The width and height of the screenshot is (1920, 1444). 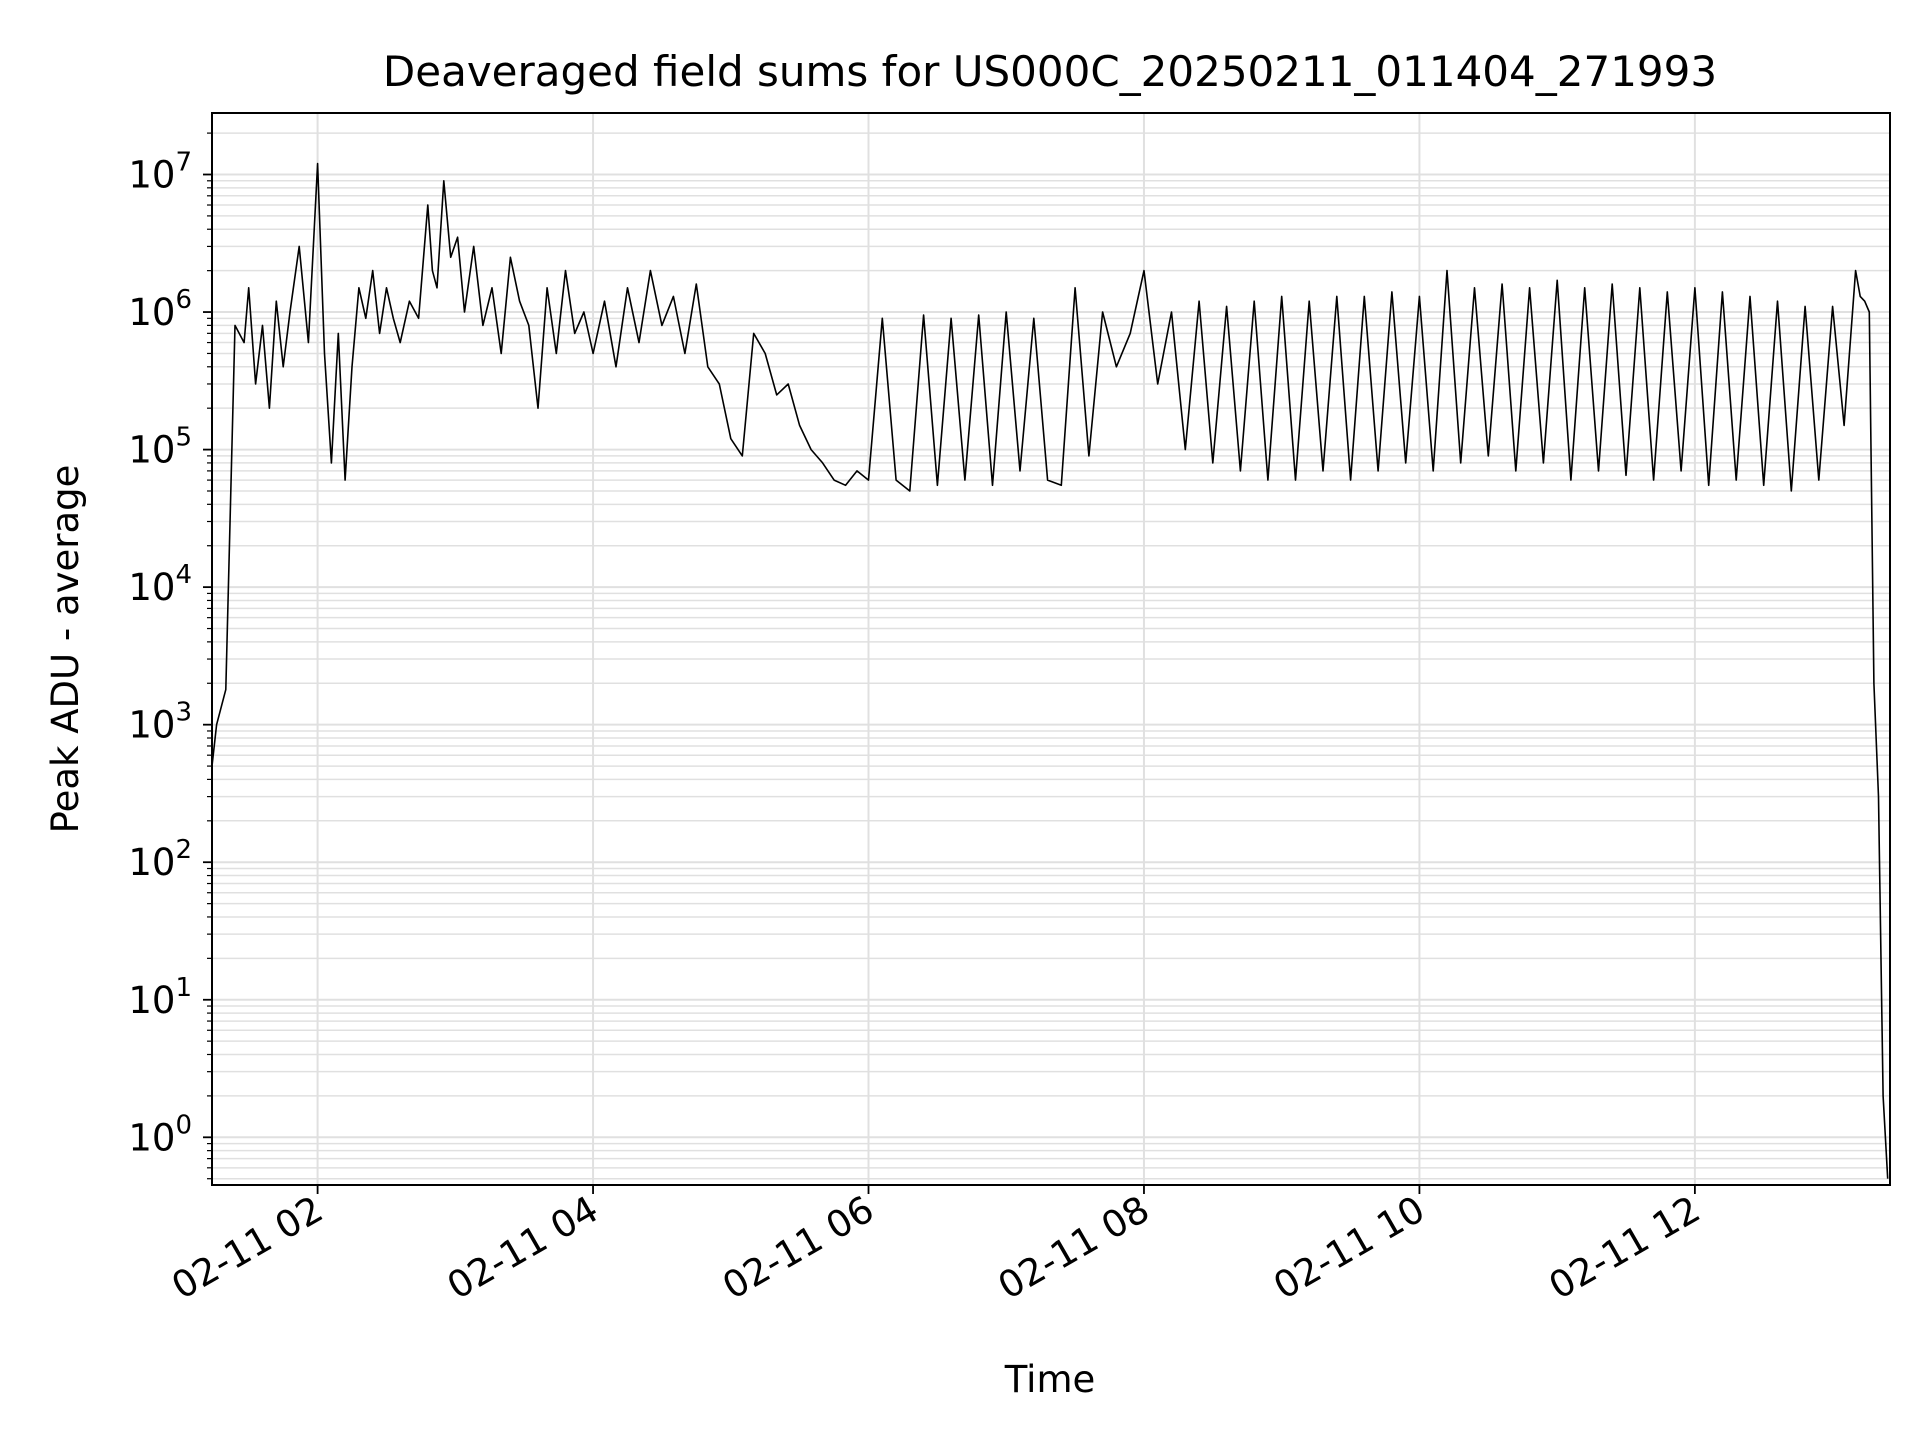 I want to click on y-tick-label: 10¹, so click(x=160, y=997).